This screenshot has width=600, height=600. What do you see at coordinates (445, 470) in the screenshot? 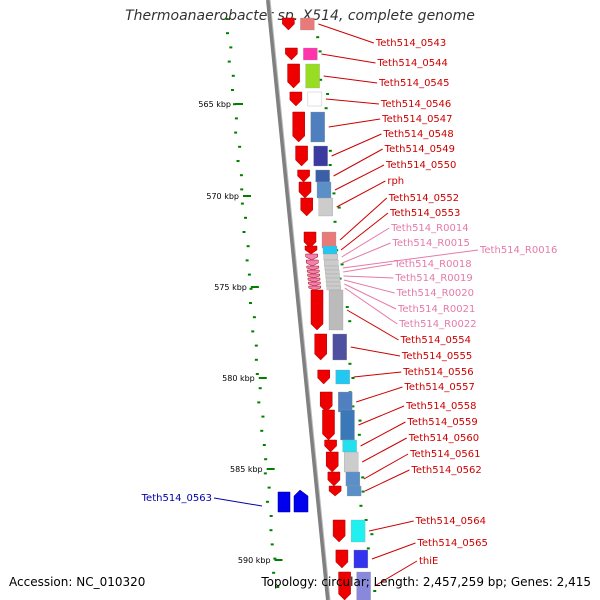
I see `gene-label: Teth514_0562` at bounding box center [445, 470].